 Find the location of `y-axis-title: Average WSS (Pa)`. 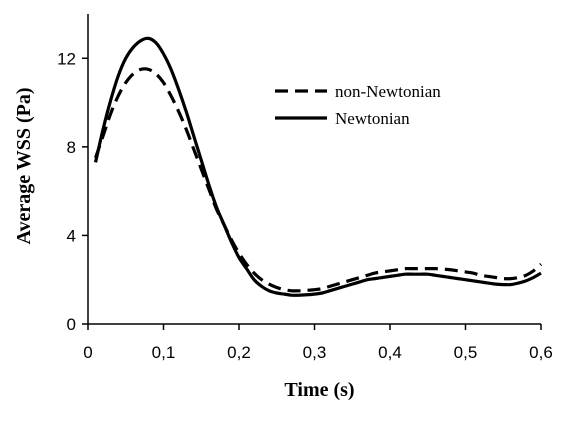

y-axis-title: Average WSS (Pa) is located at coordinates (24, 165).